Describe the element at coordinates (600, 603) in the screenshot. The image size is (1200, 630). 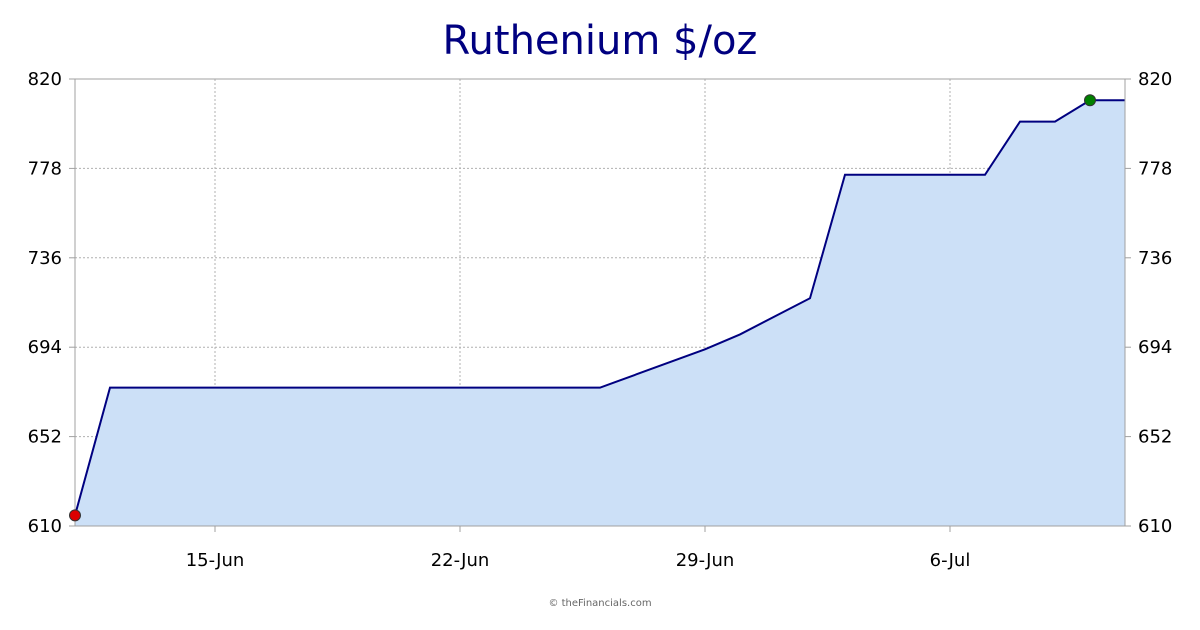
I see `copyright-footer: © theFinancials.com` at that location.